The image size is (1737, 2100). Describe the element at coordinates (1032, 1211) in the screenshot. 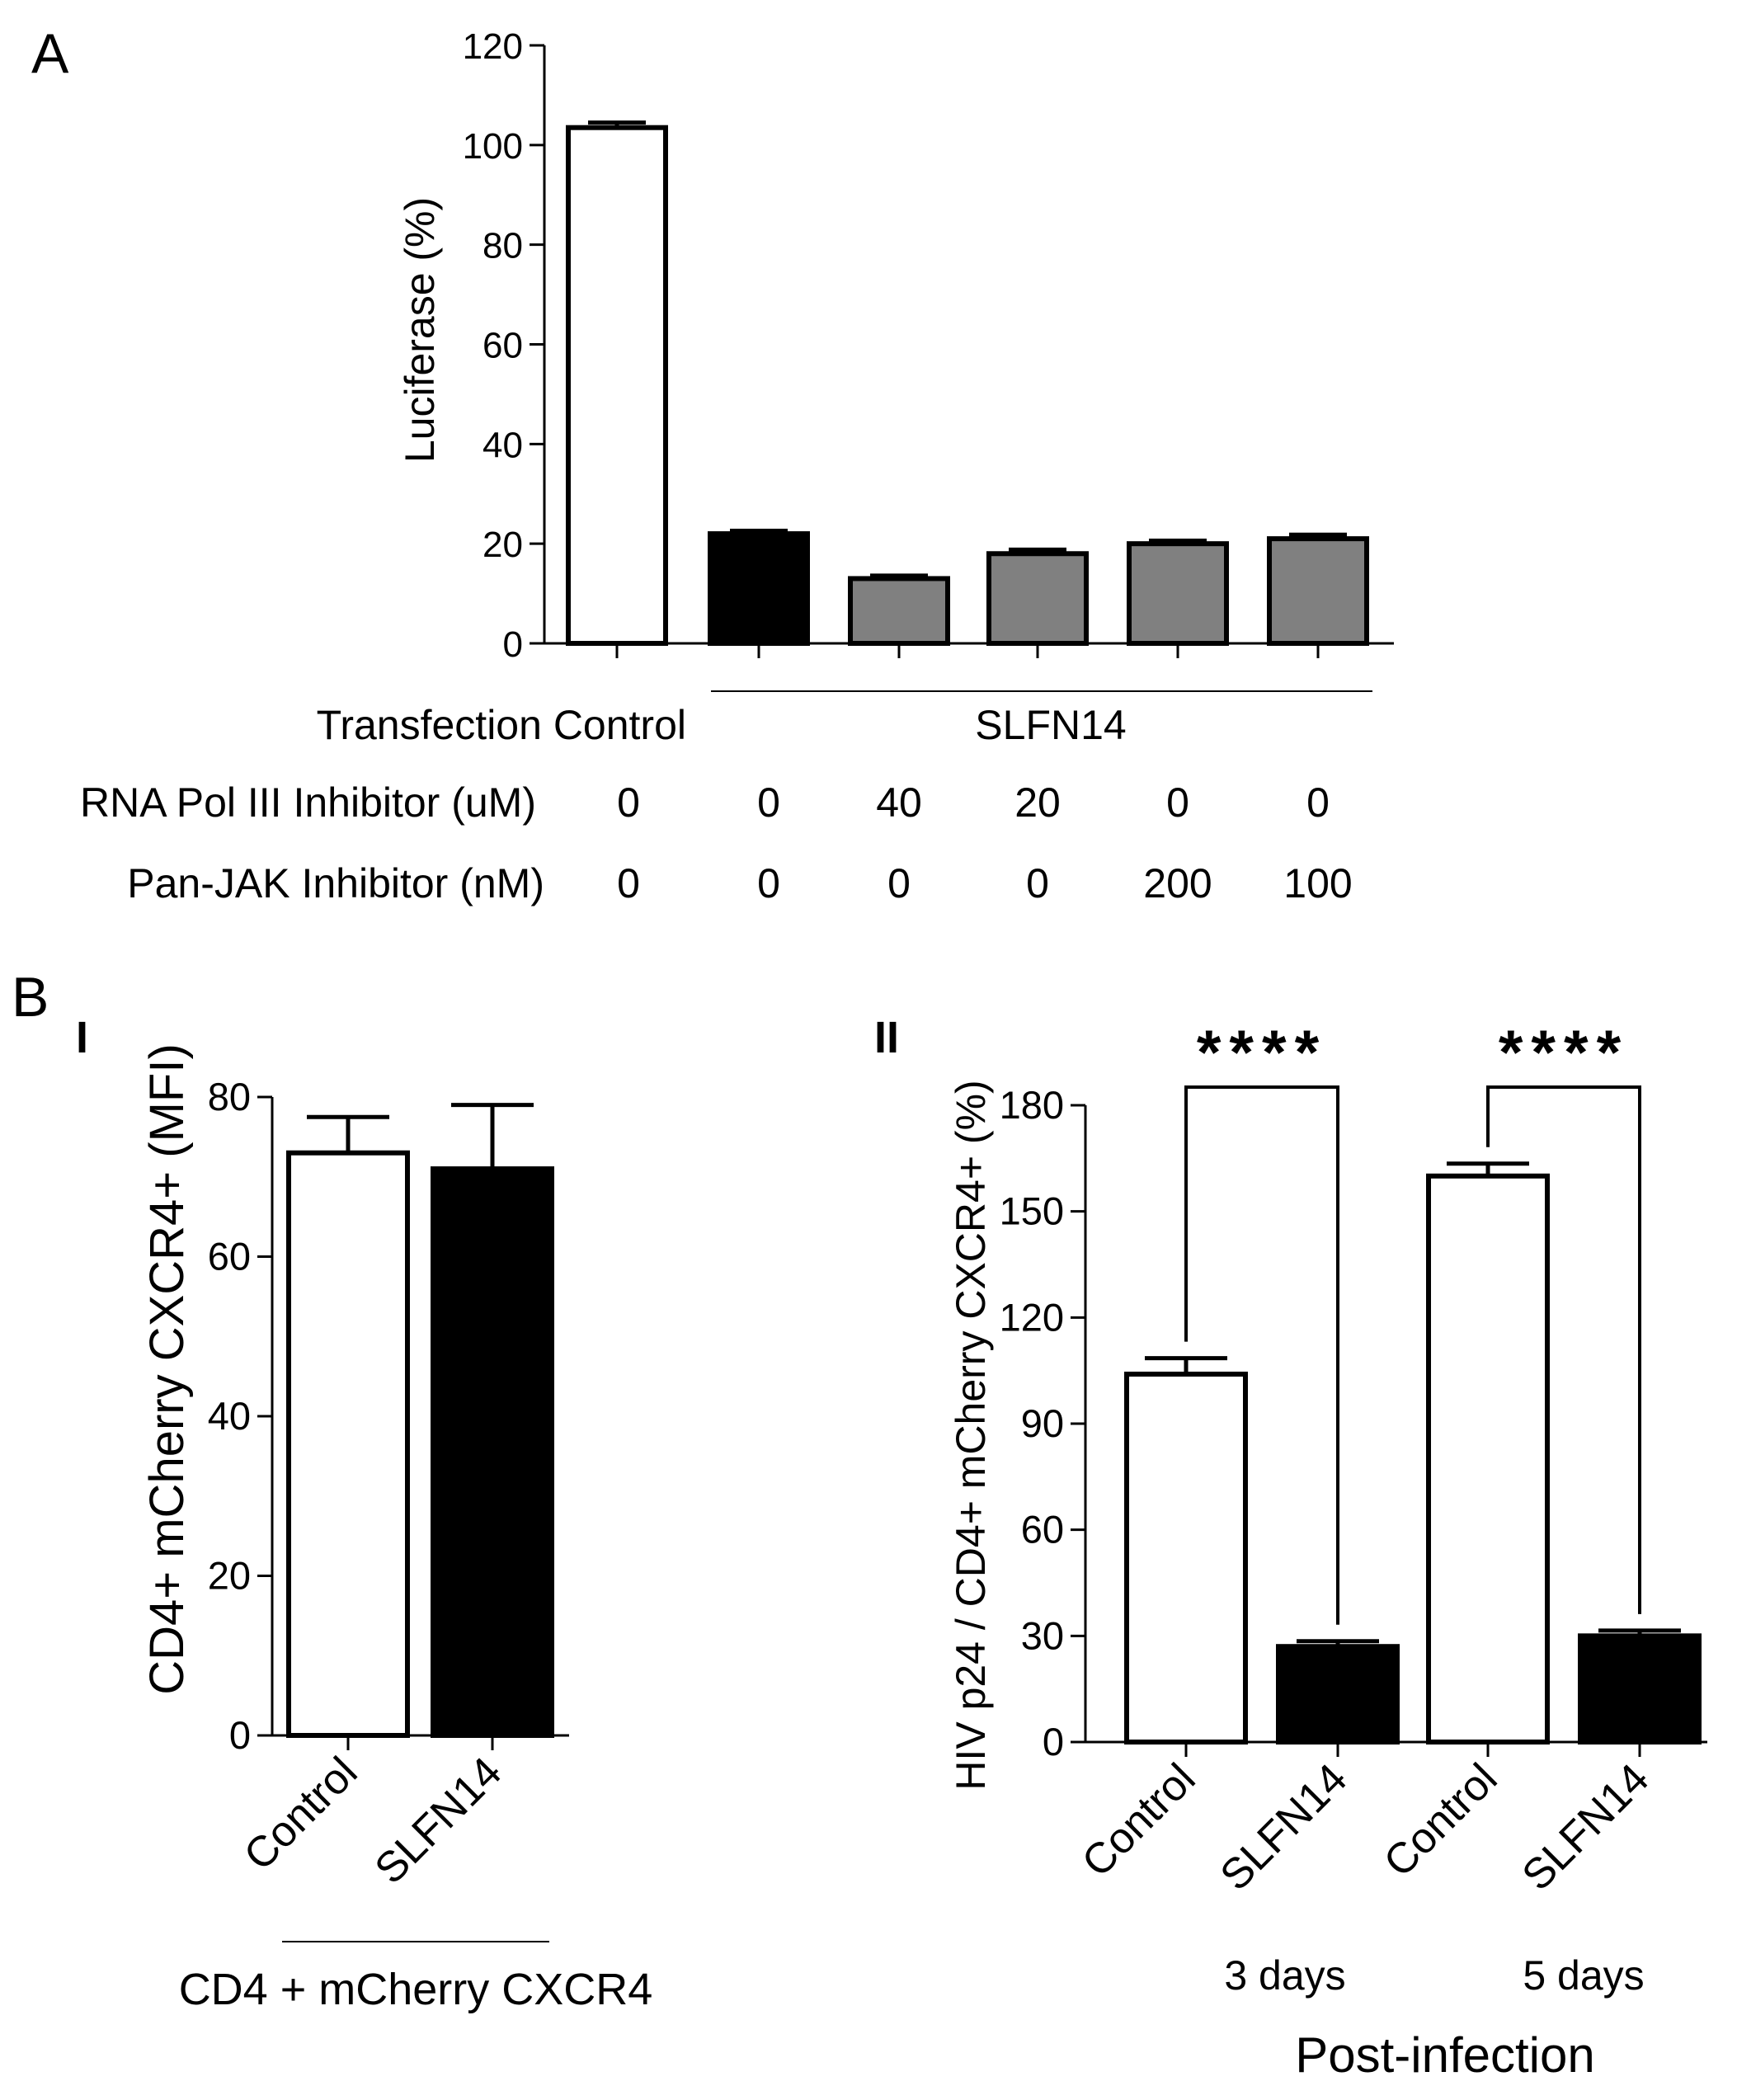

I see `chart-b-ii-y-tick-label: 150` at that location.